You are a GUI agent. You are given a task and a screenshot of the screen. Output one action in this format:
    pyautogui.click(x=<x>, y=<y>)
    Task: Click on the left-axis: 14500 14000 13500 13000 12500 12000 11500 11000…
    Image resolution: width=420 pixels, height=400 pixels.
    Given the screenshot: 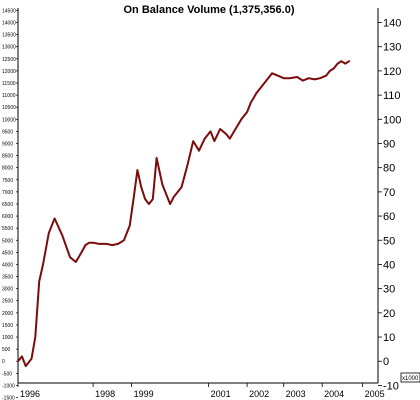 What is the action you would take?
    pyautogui.click(x=10, y=204)
    